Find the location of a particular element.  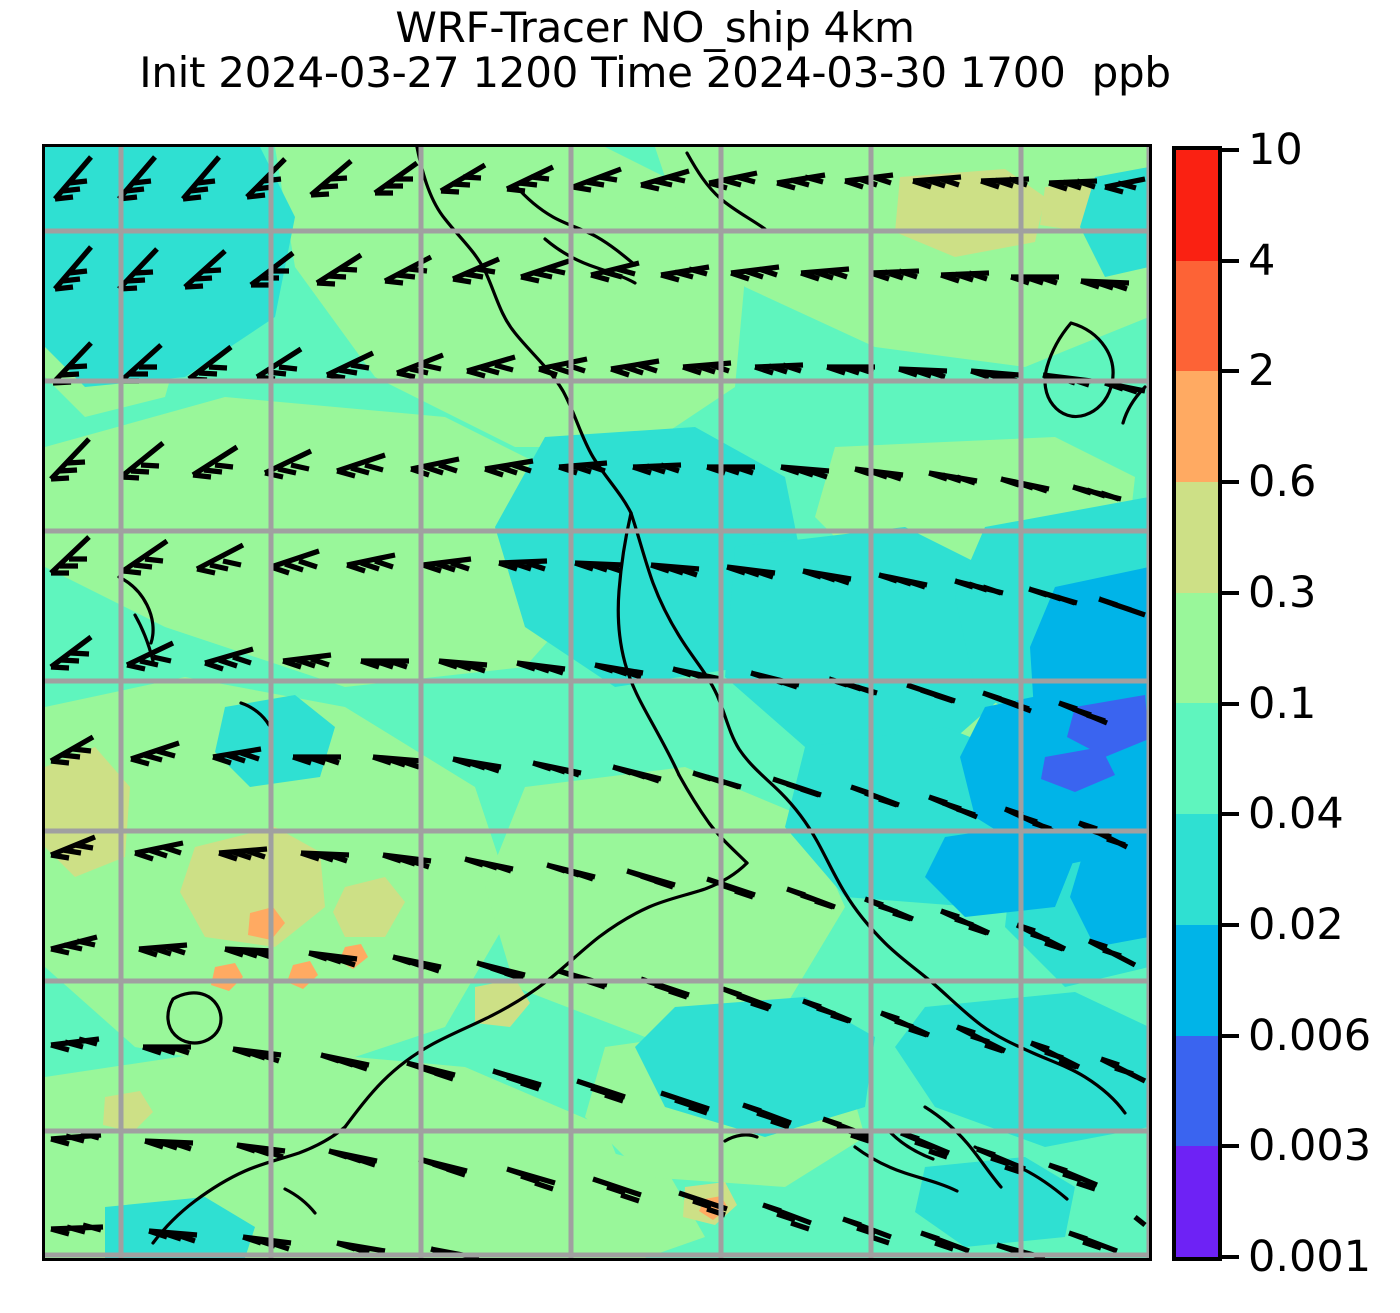

colorbar-tick-label: 0.1 is located at coordinates (1282, 703).